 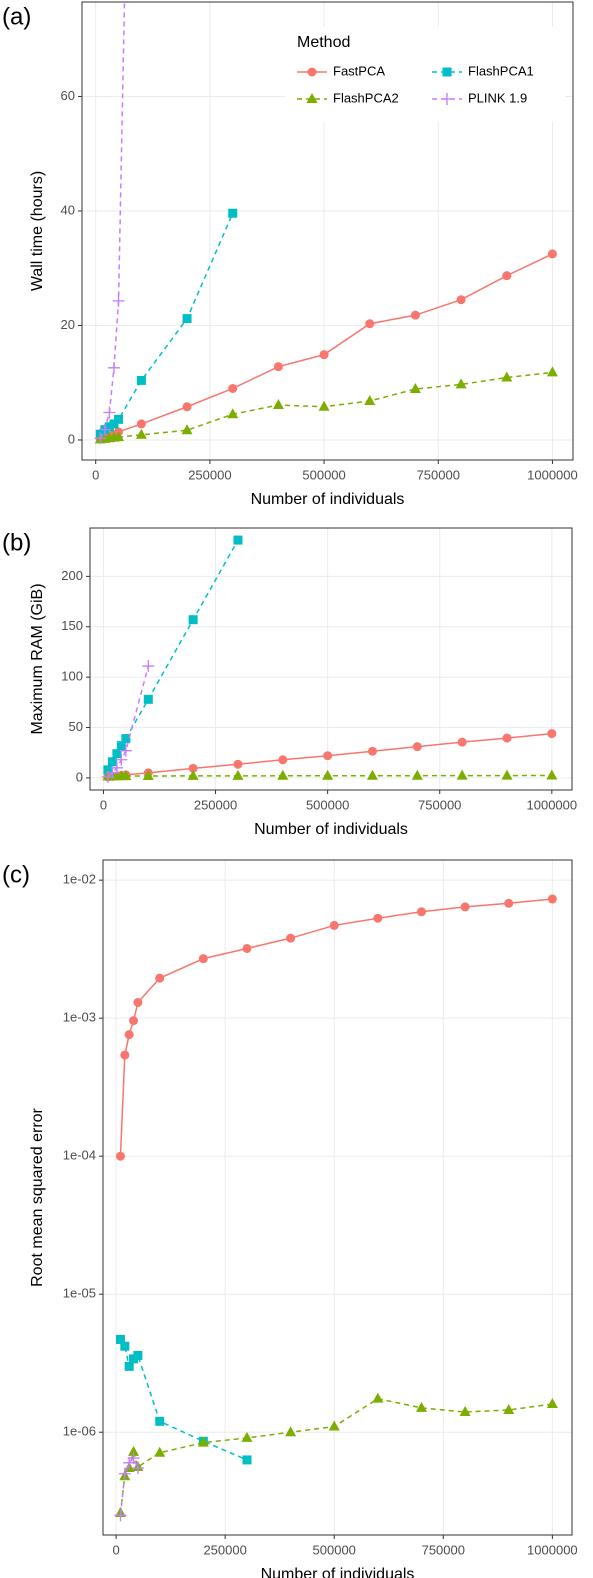 What do you see at coordinates (79, 776) in the screenshot?
I see `y-tick-label: 0` at bounding box center [79, 776].